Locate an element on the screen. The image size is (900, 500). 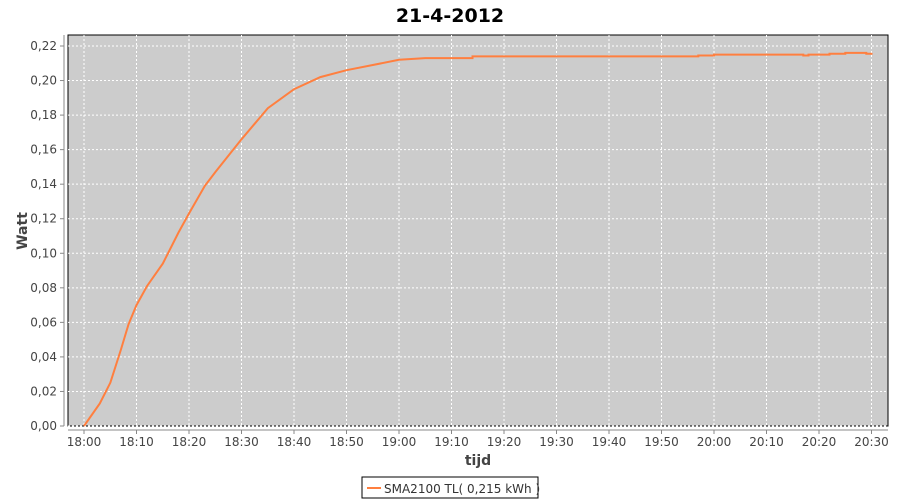
x-tick-label: 20:00 is located at coordinates (714, 442).